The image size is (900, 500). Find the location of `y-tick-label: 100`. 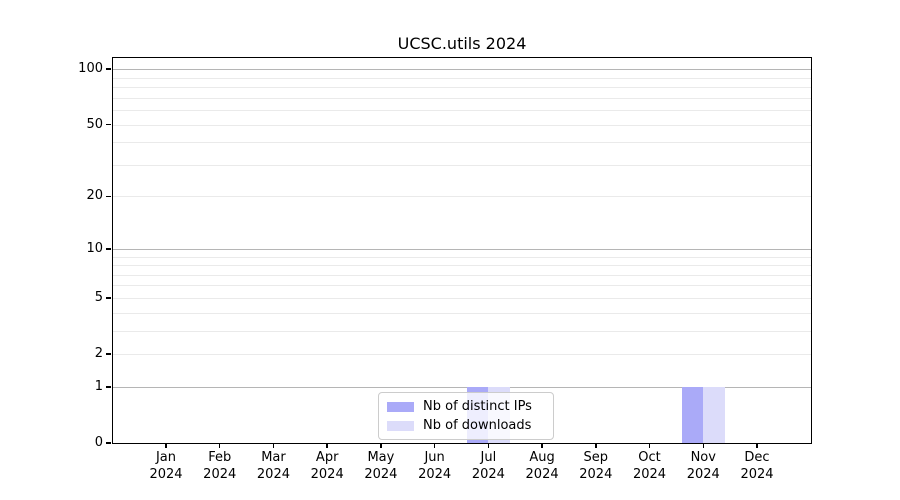

y-tick-label: 100 is located at coordinates (90, 69).